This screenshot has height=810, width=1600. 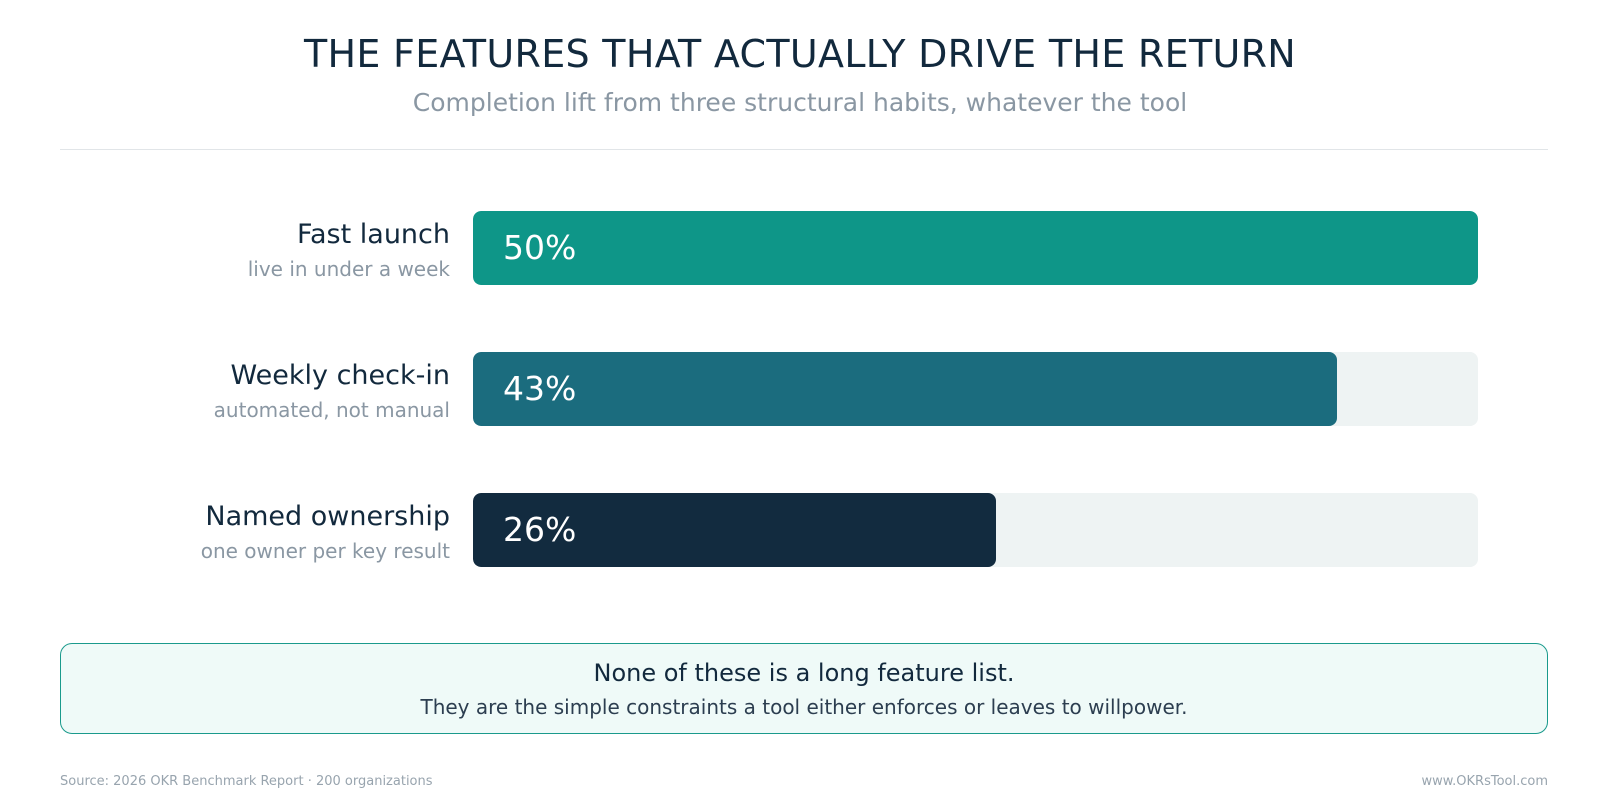 What do you see at coordinates (1484, 781) in the screenshot?
I see `site-link: www.OKRsTool.com` at bounding box center [1484, 781].